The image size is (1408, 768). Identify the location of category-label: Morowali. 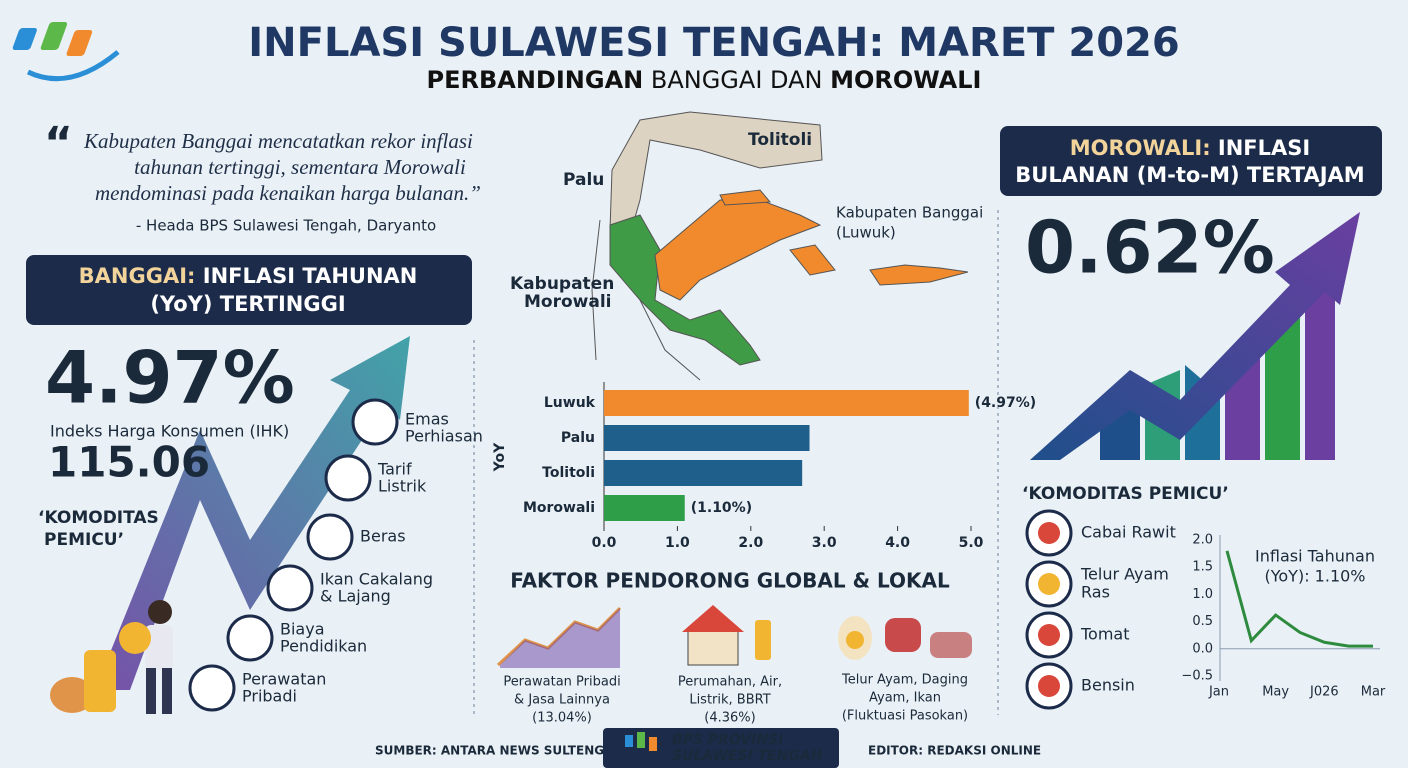
(559, 508).